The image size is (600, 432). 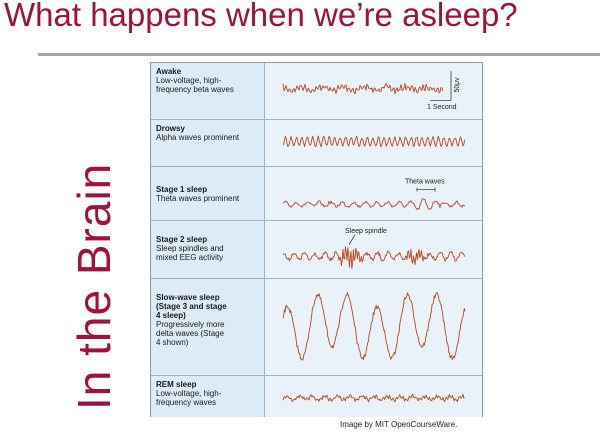 I want to click on stage-description: Theta waves prominent, so click(x=198, y=198).